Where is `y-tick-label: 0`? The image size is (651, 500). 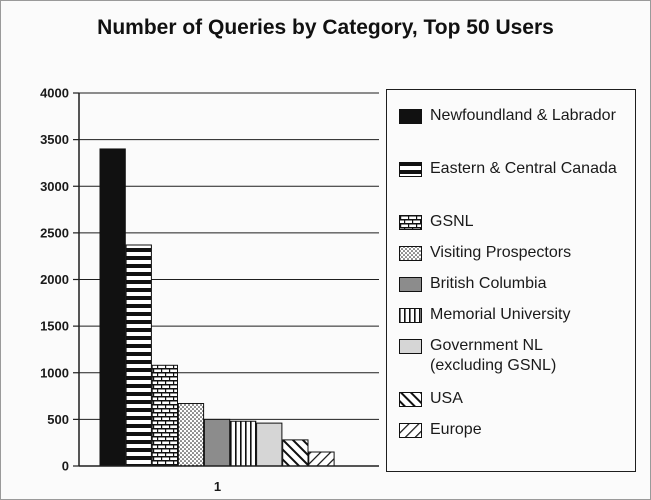
y-tick-label: 0 is located at coordinates (65, 466).